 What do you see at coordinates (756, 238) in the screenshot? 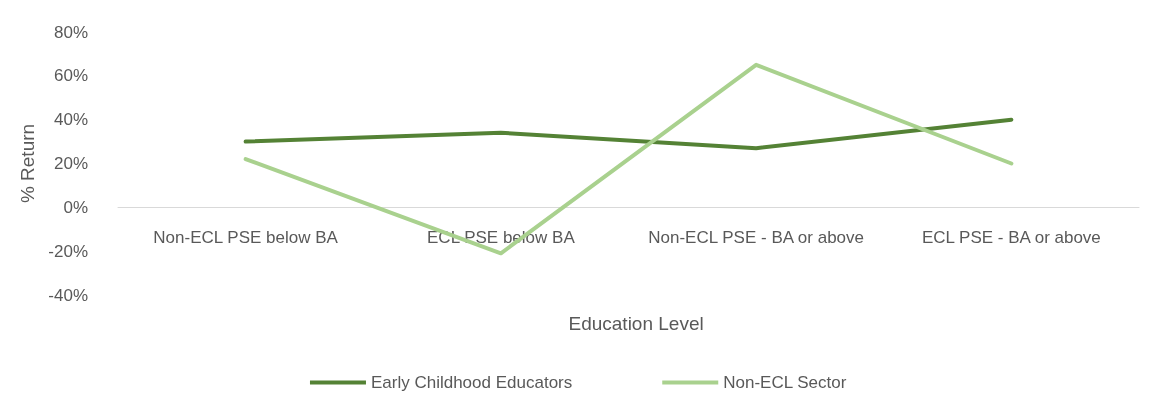
I see `x-tick-label: Non-ECL PSE - BA or above` at bounding box center [756, 238].